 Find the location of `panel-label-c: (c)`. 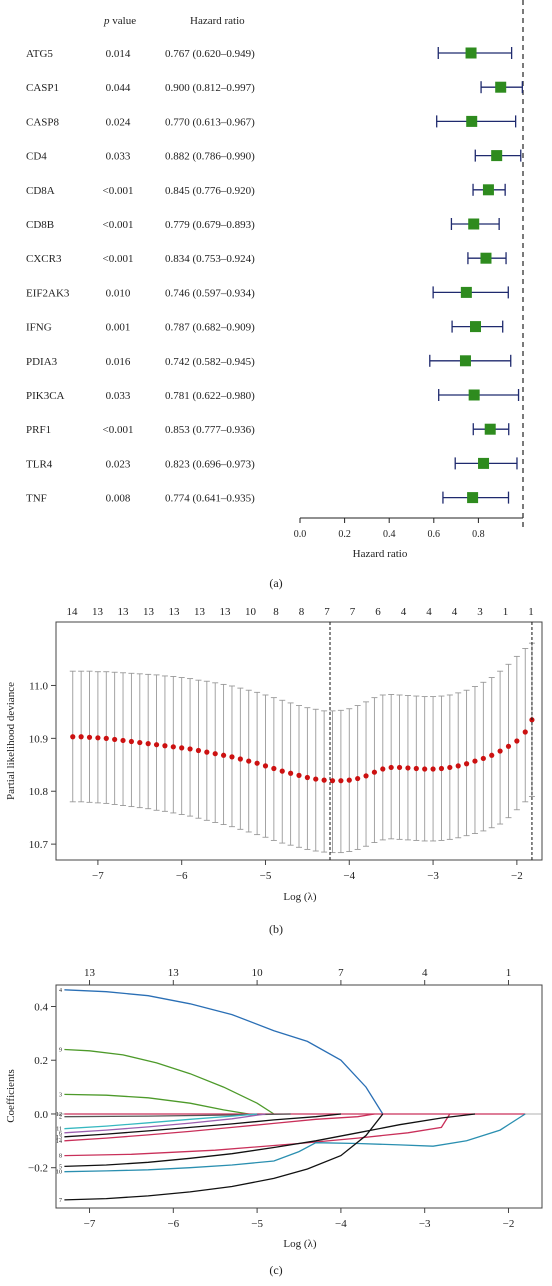

panel-label-c: (c) is located at coordinates (276, 1270).